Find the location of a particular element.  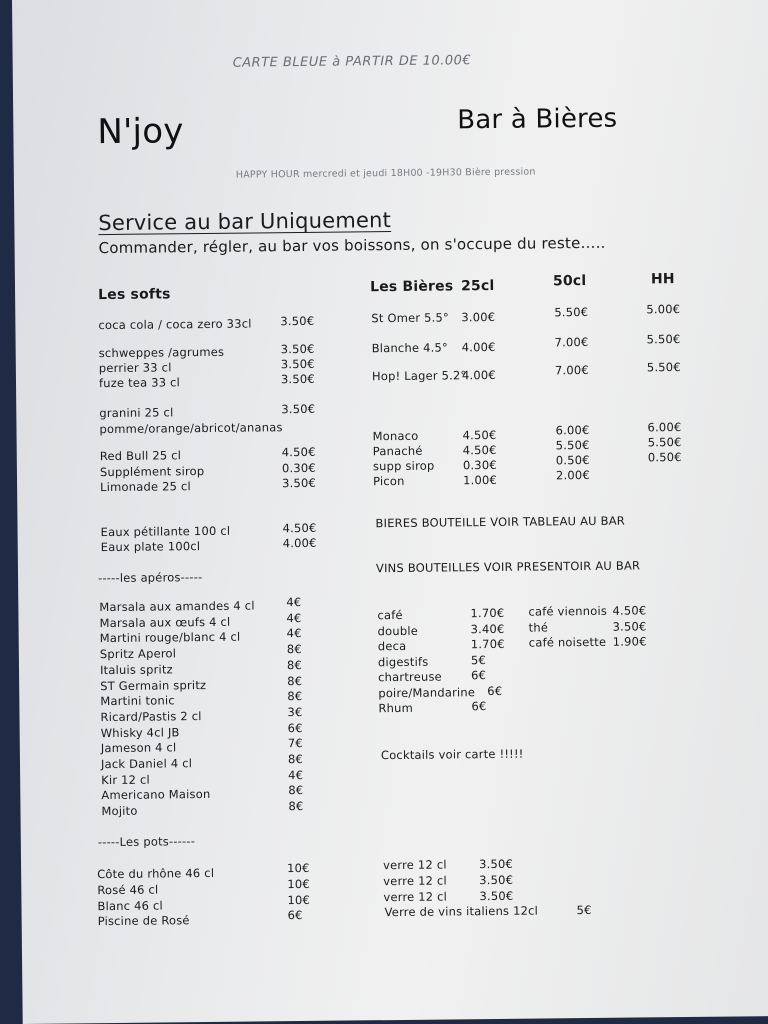

beers-heading: Les Bières is located at coordinates (411, 287).